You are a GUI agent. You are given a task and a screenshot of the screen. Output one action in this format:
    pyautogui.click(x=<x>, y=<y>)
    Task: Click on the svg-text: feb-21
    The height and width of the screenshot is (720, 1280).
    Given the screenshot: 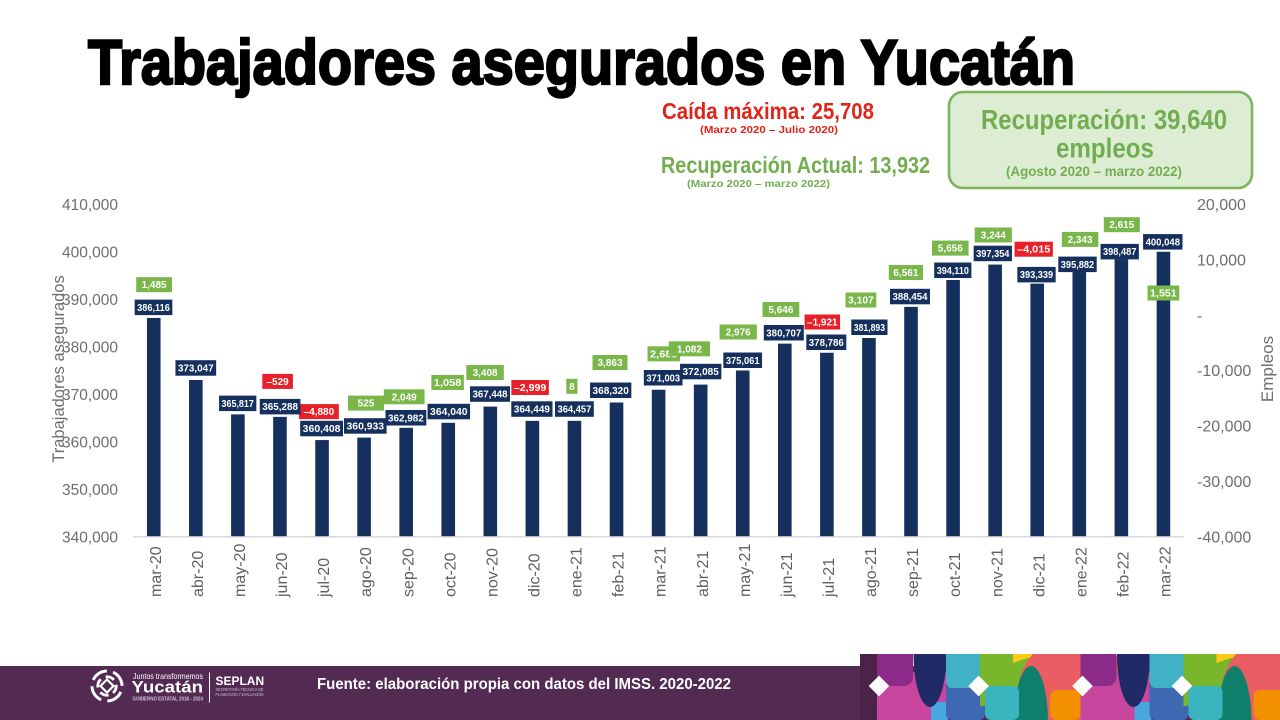 What is the action you would take?
    pyautogui.click(x=619, y=574)
    